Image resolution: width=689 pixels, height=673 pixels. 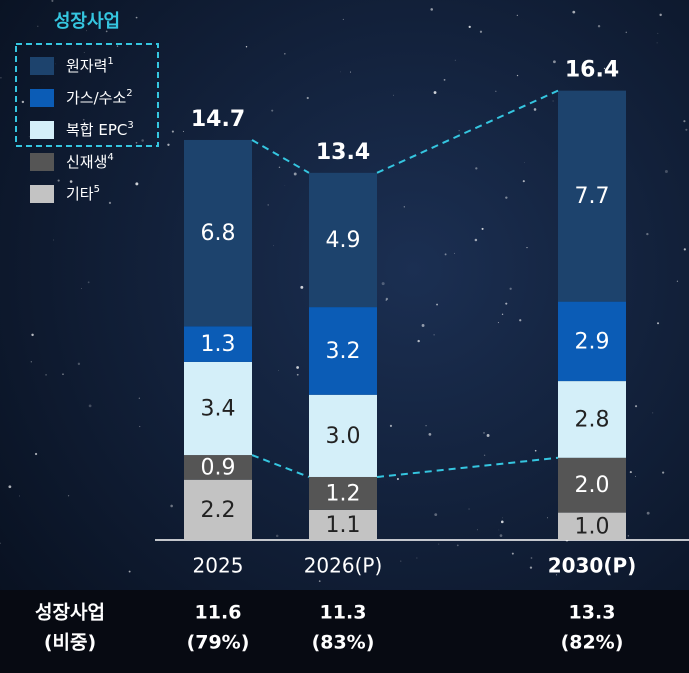 What do you see at coordinates (87, 21) in the screenshot?
I see `legend-title: 성장사업` at bounding box center [87, 21].